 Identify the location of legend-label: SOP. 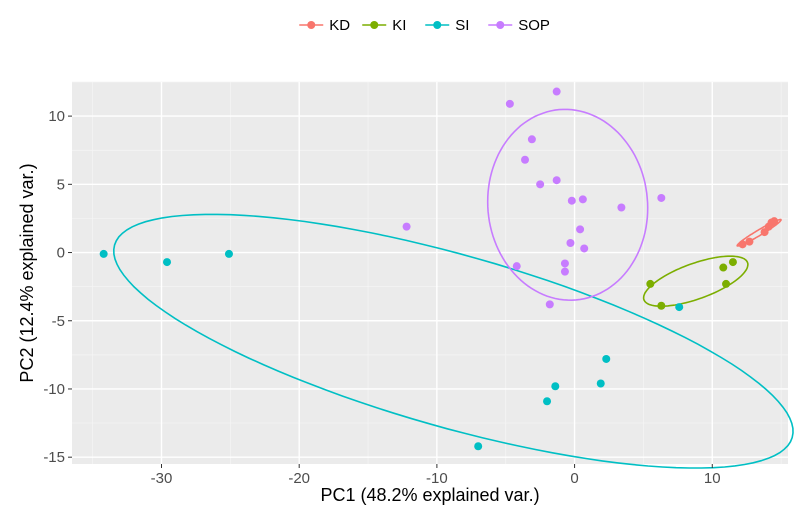
(534, 25).